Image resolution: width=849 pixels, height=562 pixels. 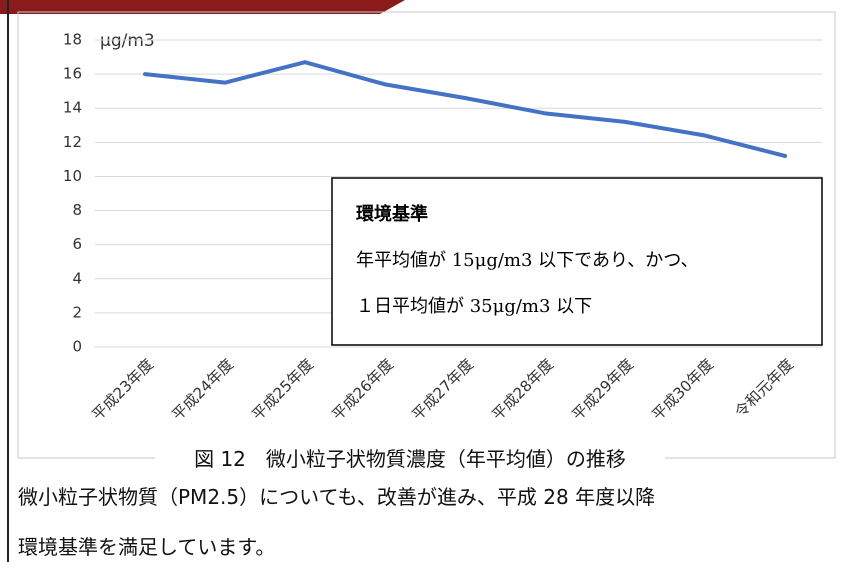 What do you see at coordinates (72, 74) in the screenshot?
I see `y-tick-label: 16` at bounding box center [72, 74].